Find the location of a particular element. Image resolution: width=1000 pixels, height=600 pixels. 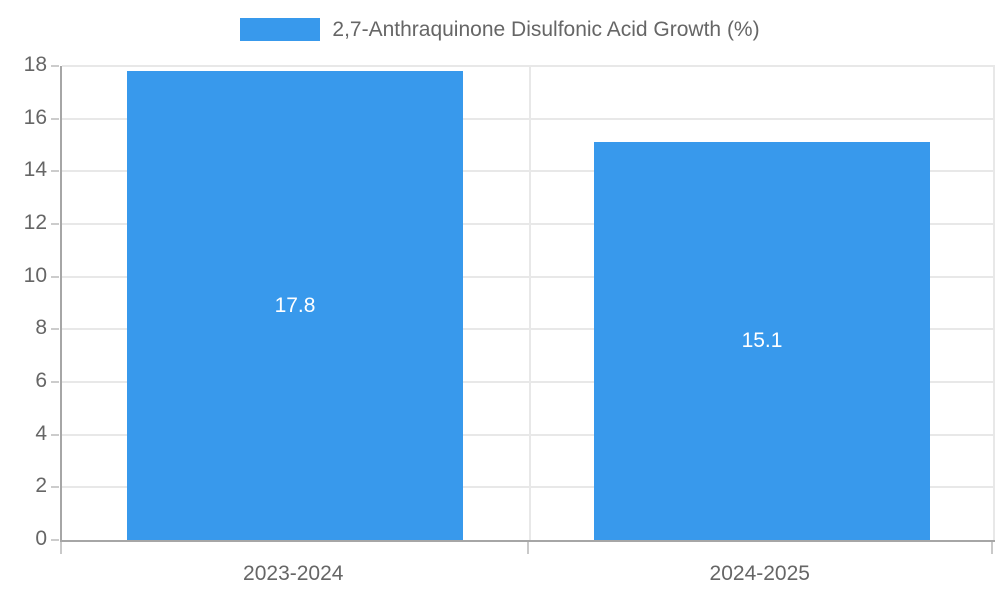

y-tick-label: 18 is located at coordinates (35, 64).